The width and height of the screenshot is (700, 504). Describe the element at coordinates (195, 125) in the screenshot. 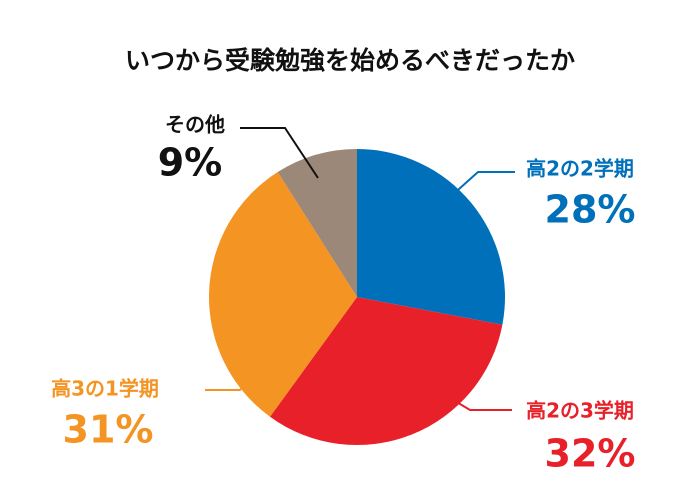

I see `slice-label: その他` at that location.